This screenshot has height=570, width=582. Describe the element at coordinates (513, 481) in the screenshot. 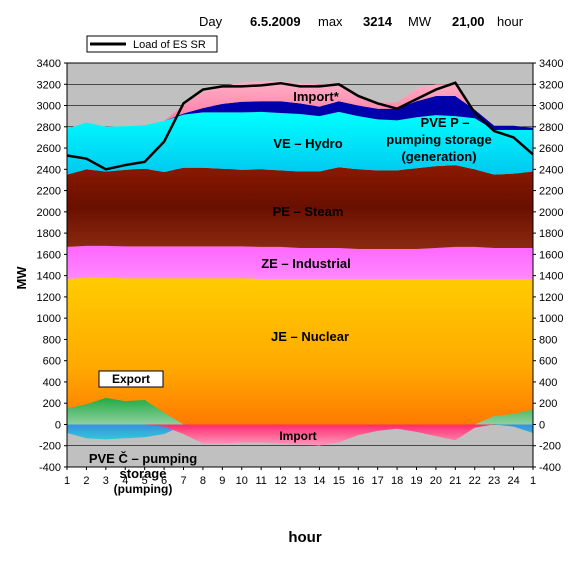

I see `x-tick-label: 24` at that location.